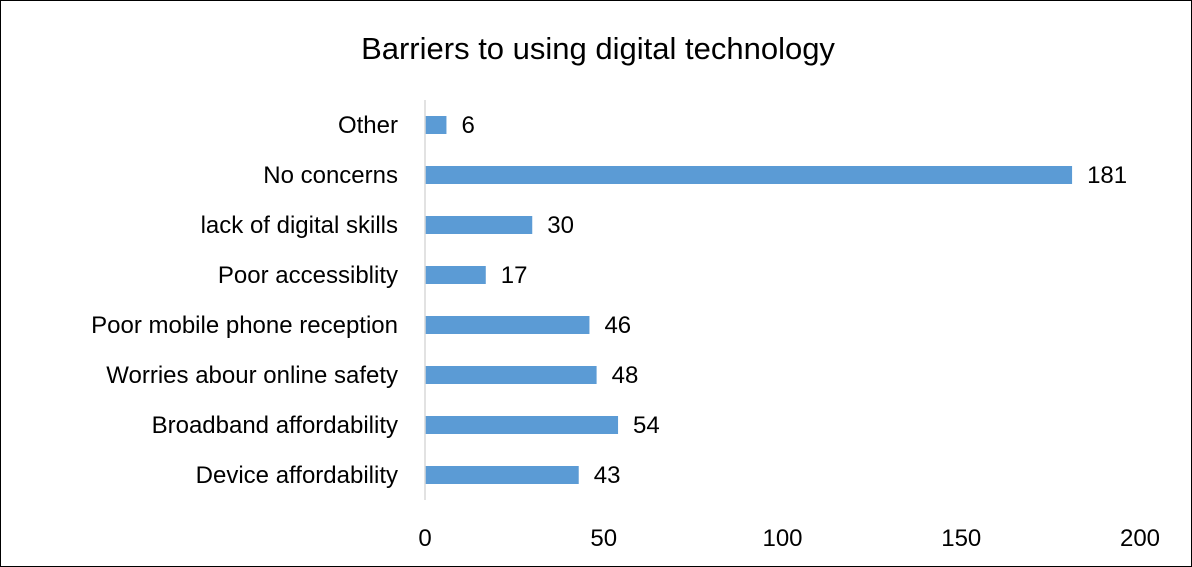  Describe the element at coordinates (252, 375) in the screenshot. I see `category-label: Worries abour online safety` at that location.